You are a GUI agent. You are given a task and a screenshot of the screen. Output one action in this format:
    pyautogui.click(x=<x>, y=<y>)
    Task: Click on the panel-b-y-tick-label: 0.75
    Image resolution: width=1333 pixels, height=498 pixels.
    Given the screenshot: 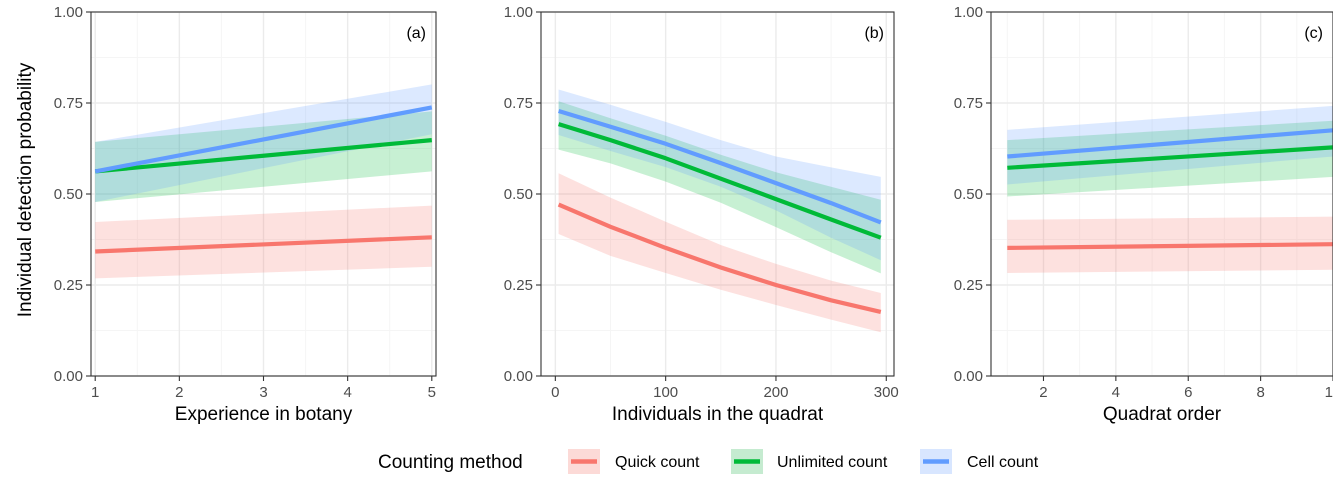 What is the action you would take?
    pyautogui.click(x=518, y=103)
    